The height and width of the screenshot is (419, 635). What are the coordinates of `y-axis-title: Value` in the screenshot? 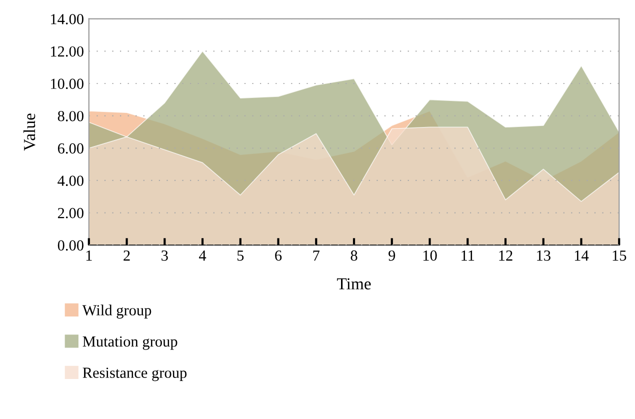 It's located at (29, 132).